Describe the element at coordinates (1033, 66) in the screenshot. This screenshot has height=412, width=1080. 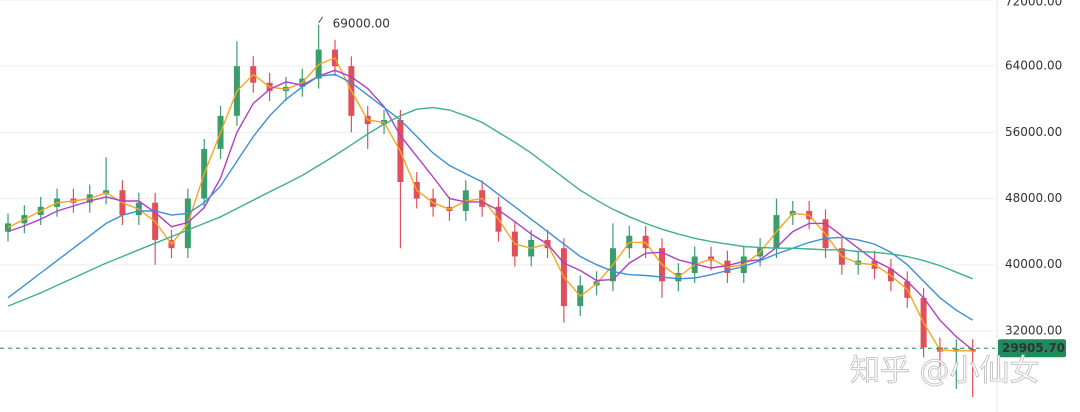
I see `y-tick-label: 64000.00` at that location.